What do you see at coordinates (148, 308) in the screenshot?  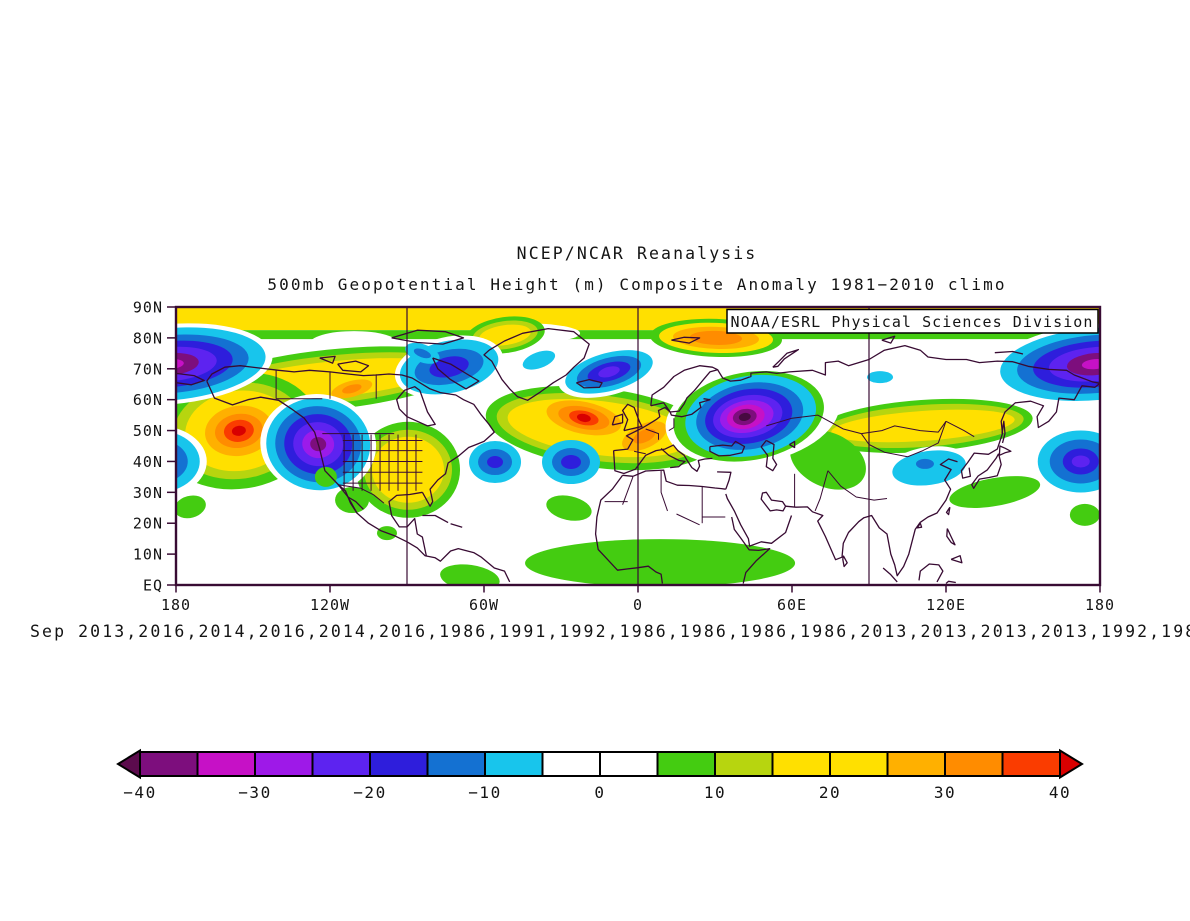 I see `lat-tick-label: 90N` at bounding box center [148, 308].